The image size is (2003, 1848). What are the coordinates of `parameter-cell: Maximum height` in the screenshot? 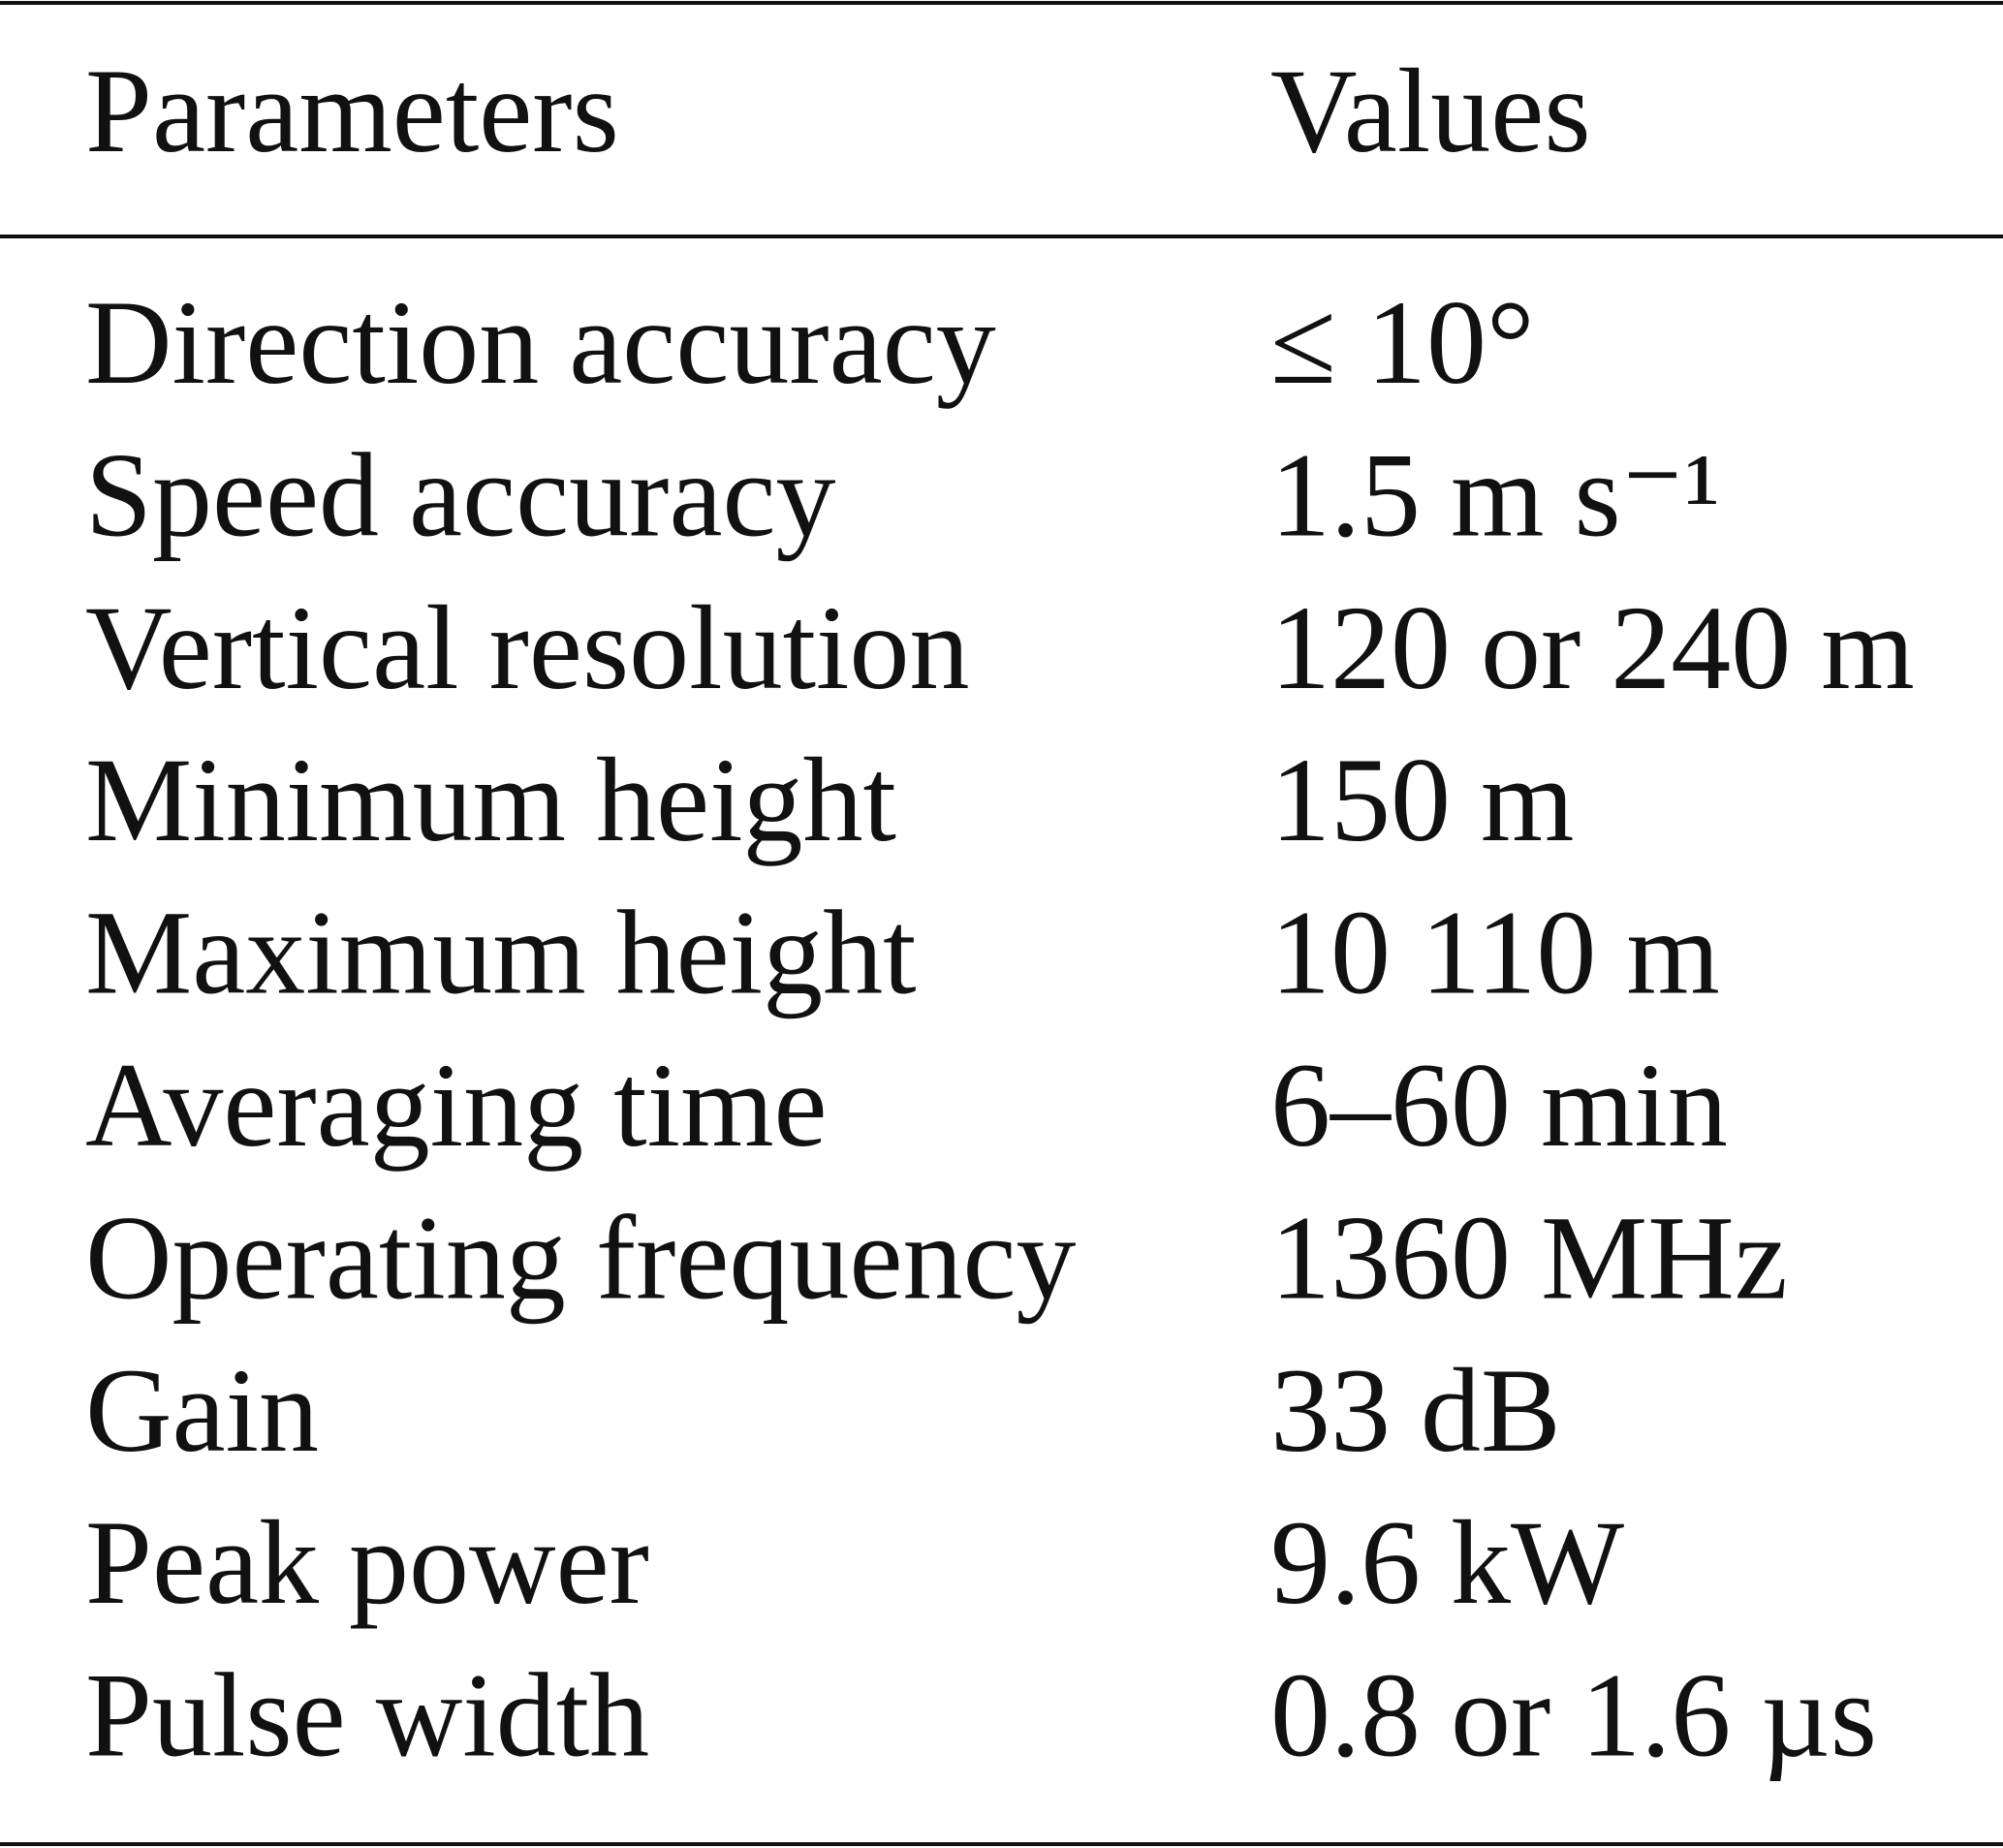 It's located at (501, 953).